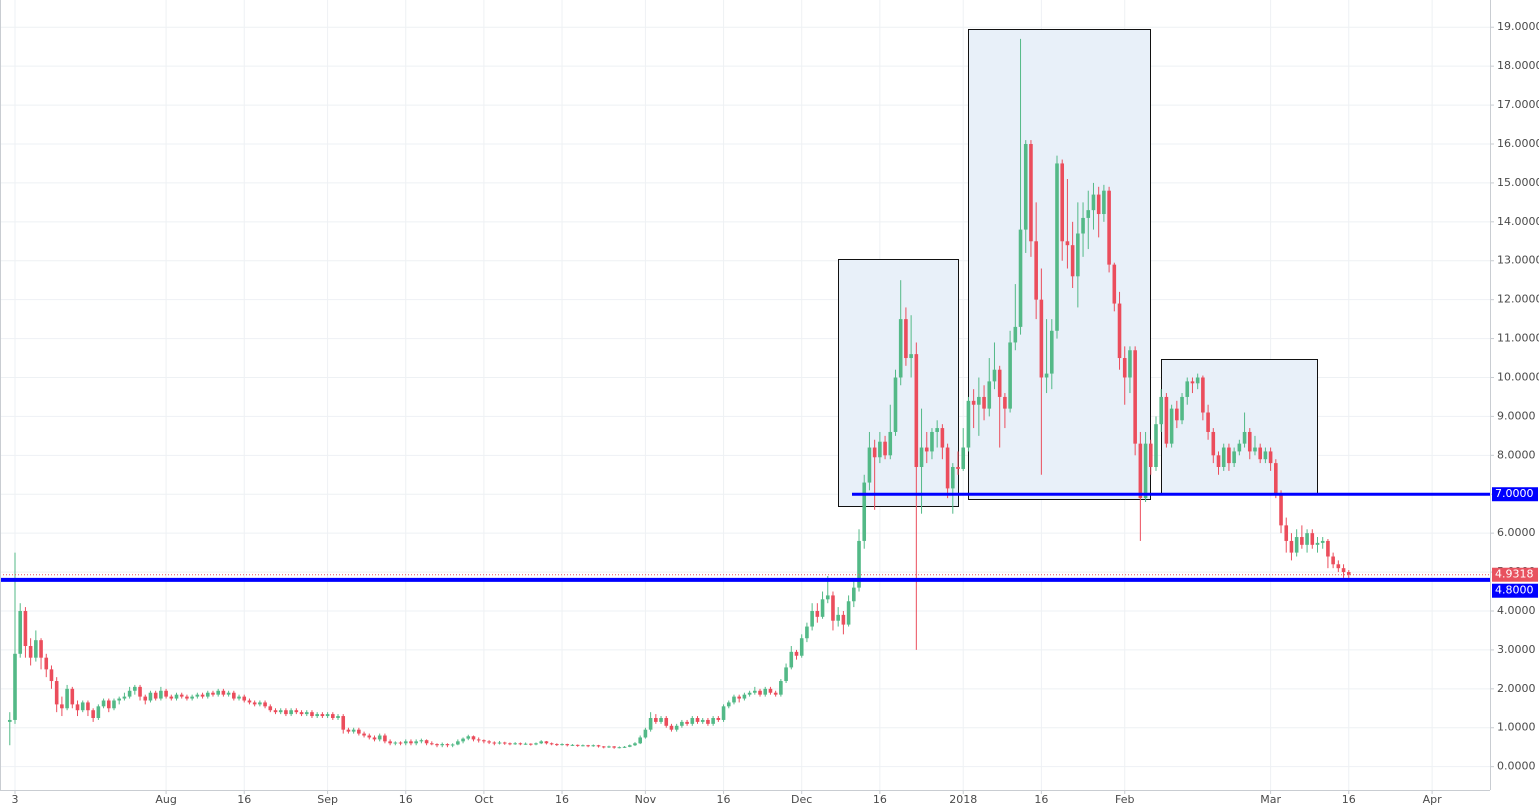 This screenshot has height=807, width=1539. I want to click on x-tick-label: 3, so click(15, 799).